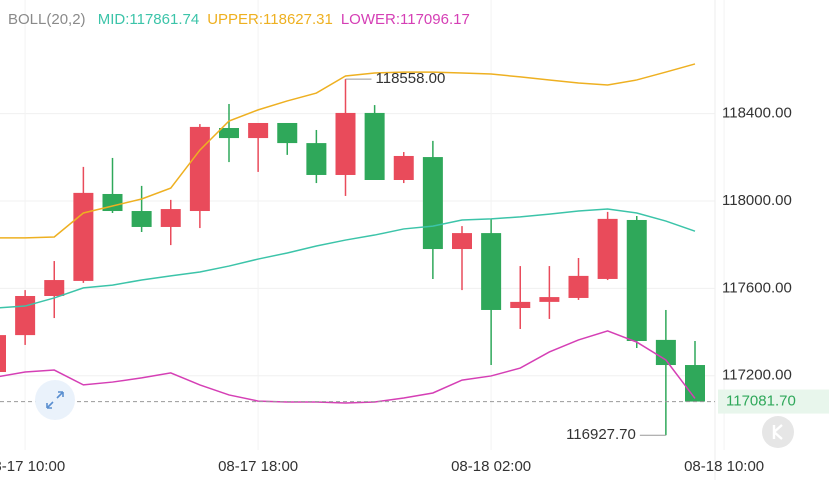 This screenshot has height=480, width=829. I want to click on y-tick-label: 117600.00, so click(757, 287).